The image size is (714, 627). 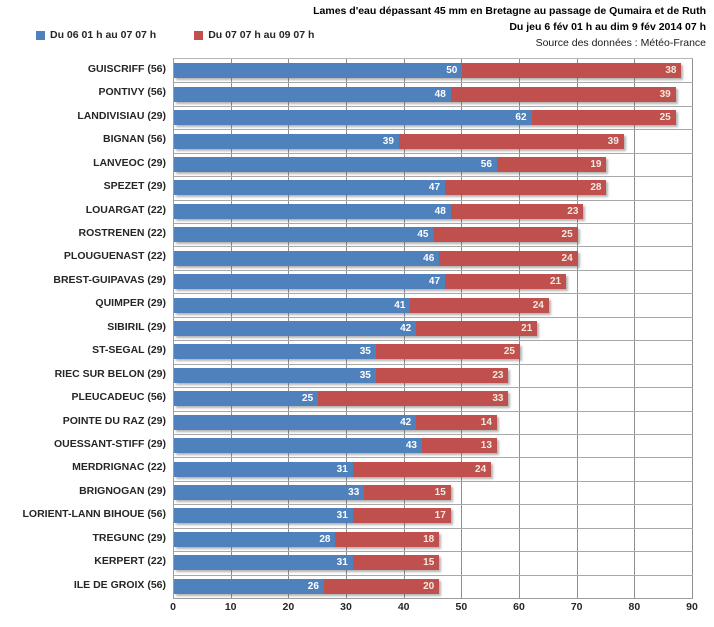 I want to click on bar-segment: 47, so click(x=310, y=188).